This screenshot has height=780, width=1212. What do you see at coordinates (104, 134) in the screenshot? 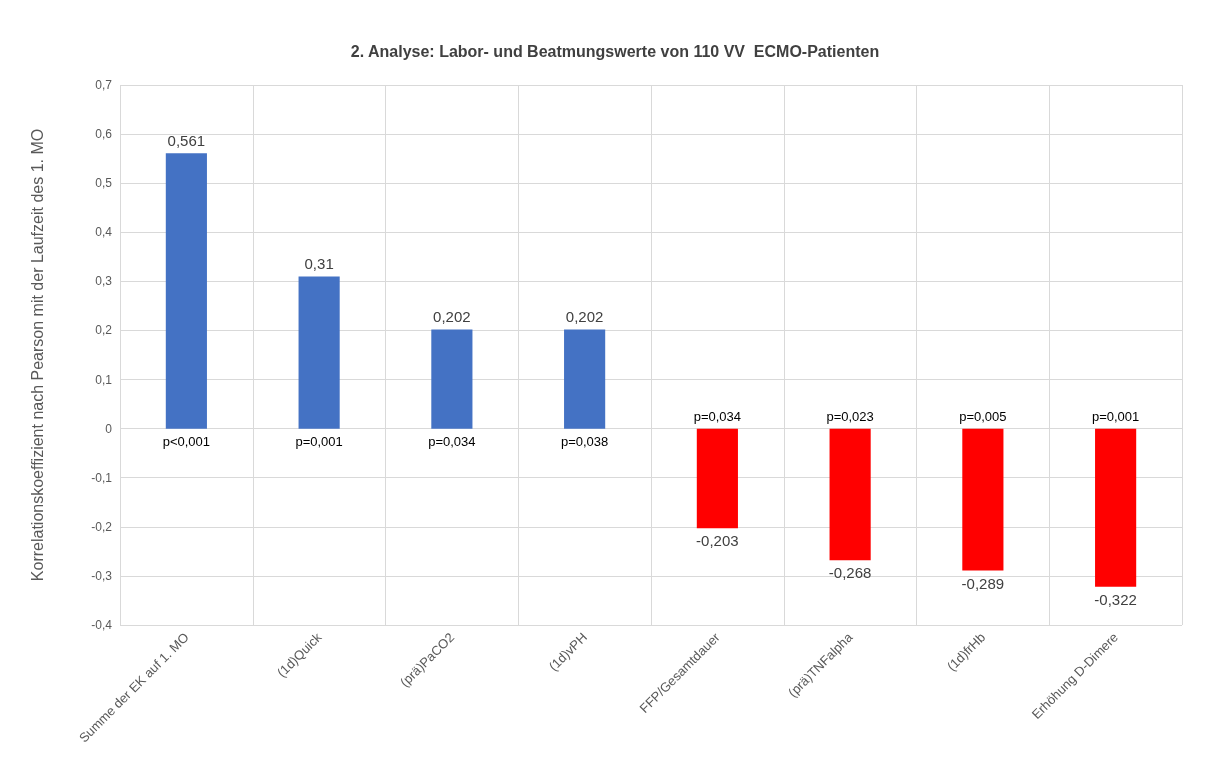
I see `y-tick-label: 0,6` at bounding box center [104, 134].